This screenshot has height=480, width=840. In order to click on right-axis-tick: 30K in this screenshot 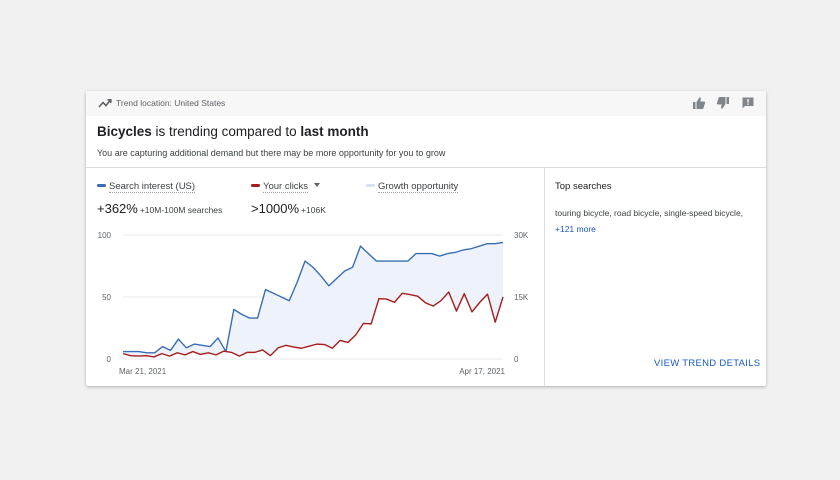, I will do `click(521, 235)`.